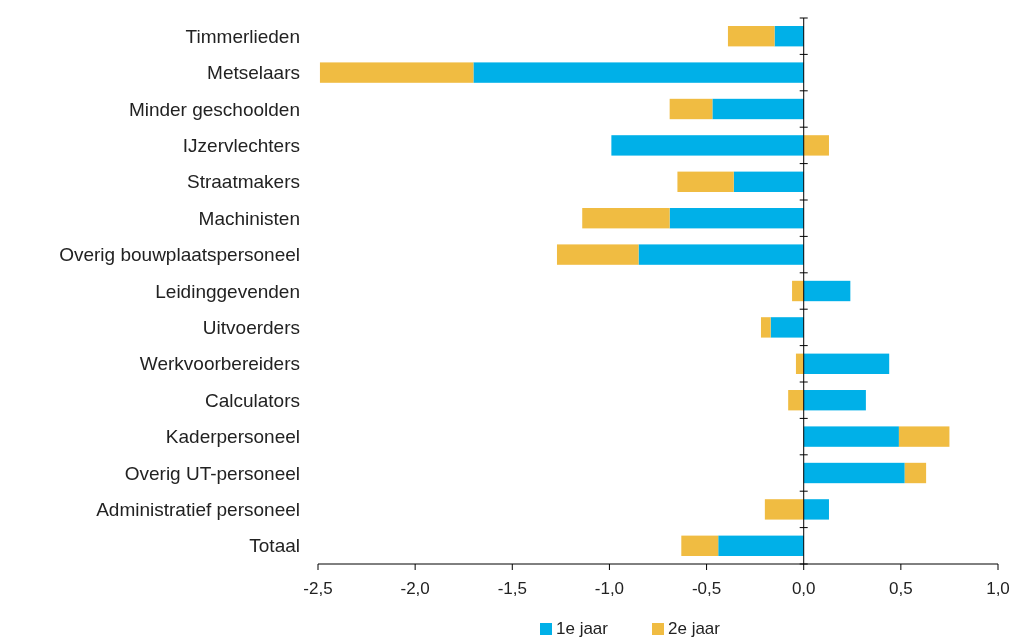  Describe the element at coordinates (249, 218) in the screenshot. I see `y-tick-label: Machinisten` at that location.